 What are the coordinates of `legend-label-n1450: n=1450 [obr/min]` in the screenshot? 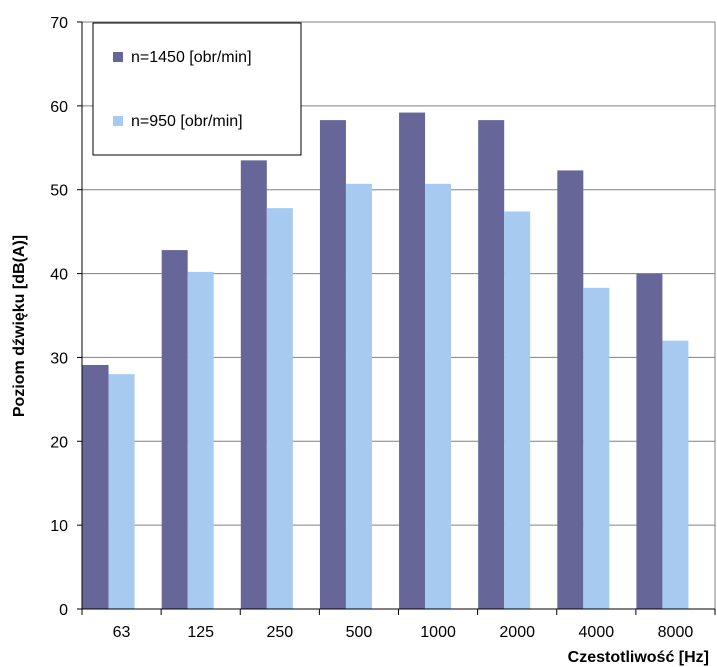 It's located at (191, 57).